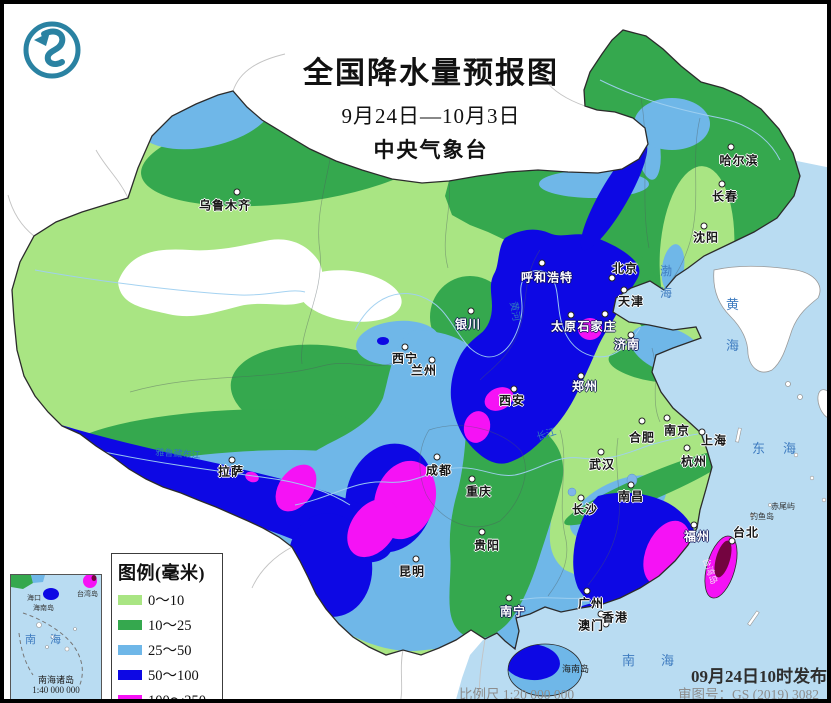  I want to click on map-approval-number: 审图号：GS (2019) 3082号, so click(748, 694).